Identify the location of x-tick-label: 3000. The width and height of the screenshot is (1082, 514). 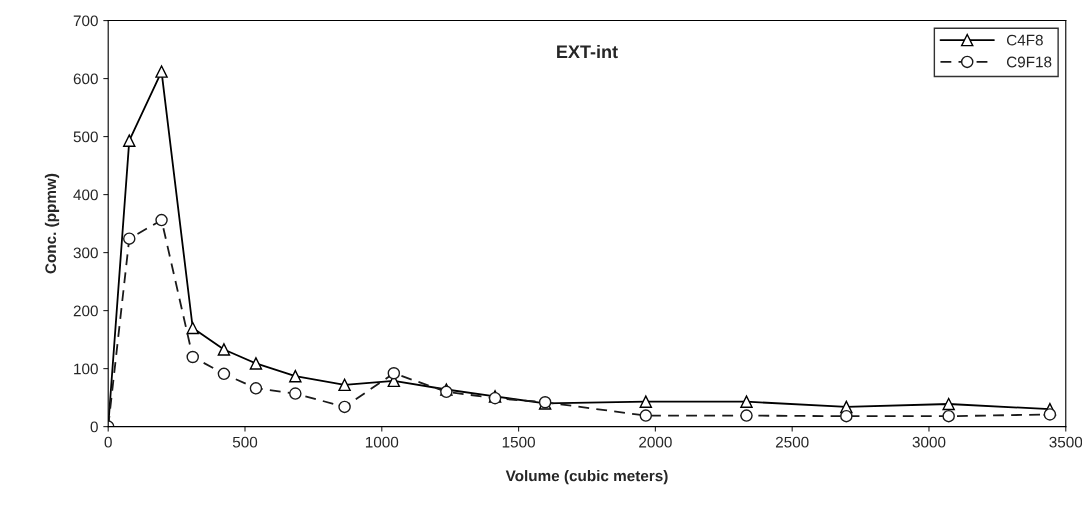
(929, 442).